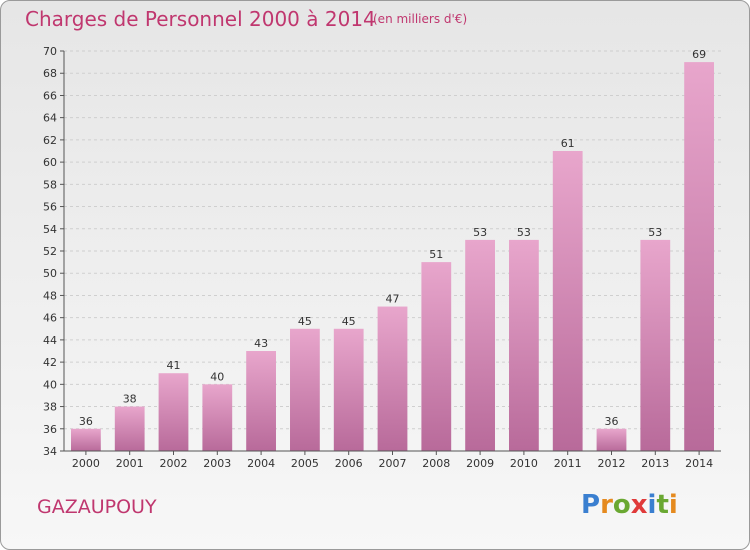 This screenshot has height=550, width=750. I want to click on x-tick-label: 2002, so click(174, 463).